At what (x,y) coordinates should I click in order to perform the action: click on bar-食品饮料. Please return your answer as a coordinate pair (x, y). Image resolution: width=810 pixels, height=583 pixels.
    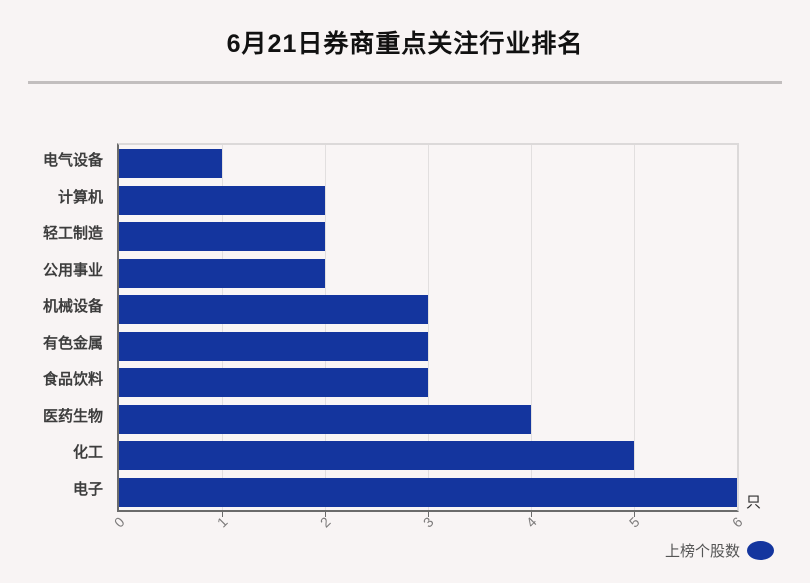
    Looking at the image, I should click on (273, 382).